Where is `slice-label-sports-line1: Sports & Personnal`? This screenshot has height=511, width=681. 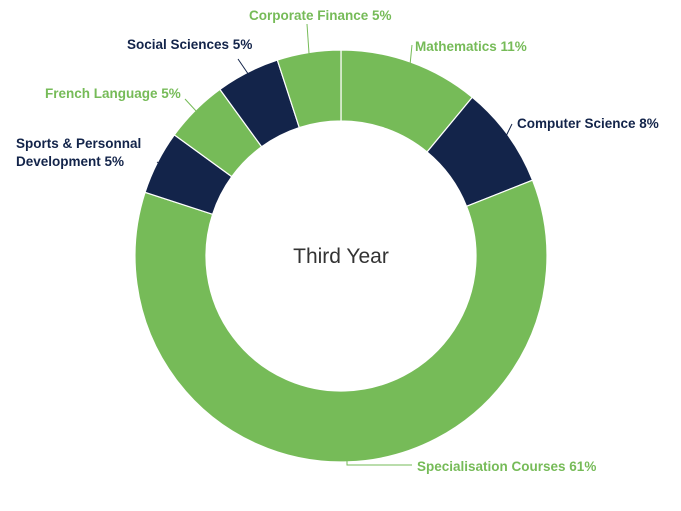
slice-label-sports-line1: Sports & Personnal is located at coordinates (78, 143).